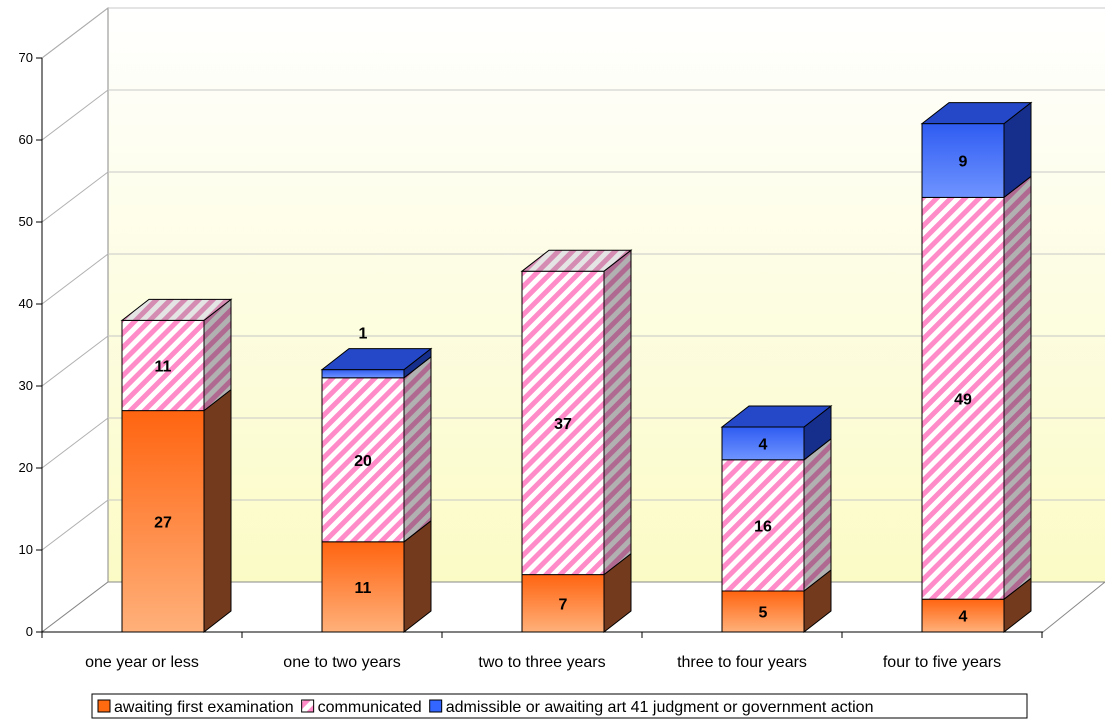 This screenshot has width=1105, height=720. Describe the element at coordinates (436, 706) in the screenshot. I see `legend-swatch-admissible-or-awaiting-art-41-judgment-or-government-action` at that location.